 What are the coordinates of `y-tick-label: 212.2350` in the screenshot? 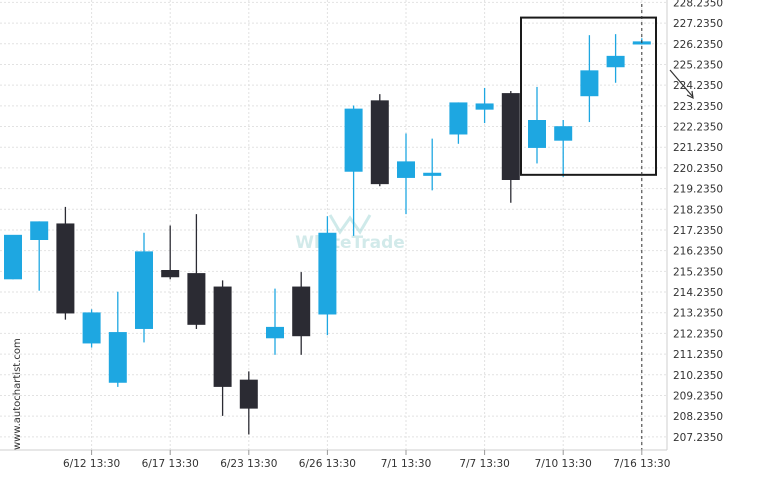 It's located at (698, 334).